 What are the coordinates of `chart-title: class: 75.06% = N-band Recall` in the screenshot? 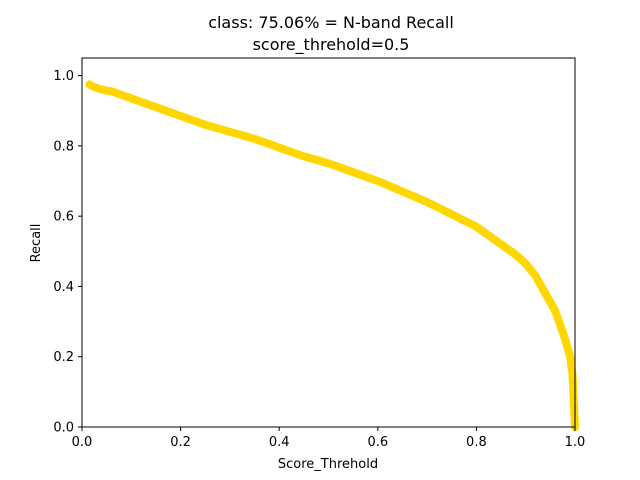 It's located at (331, 22).